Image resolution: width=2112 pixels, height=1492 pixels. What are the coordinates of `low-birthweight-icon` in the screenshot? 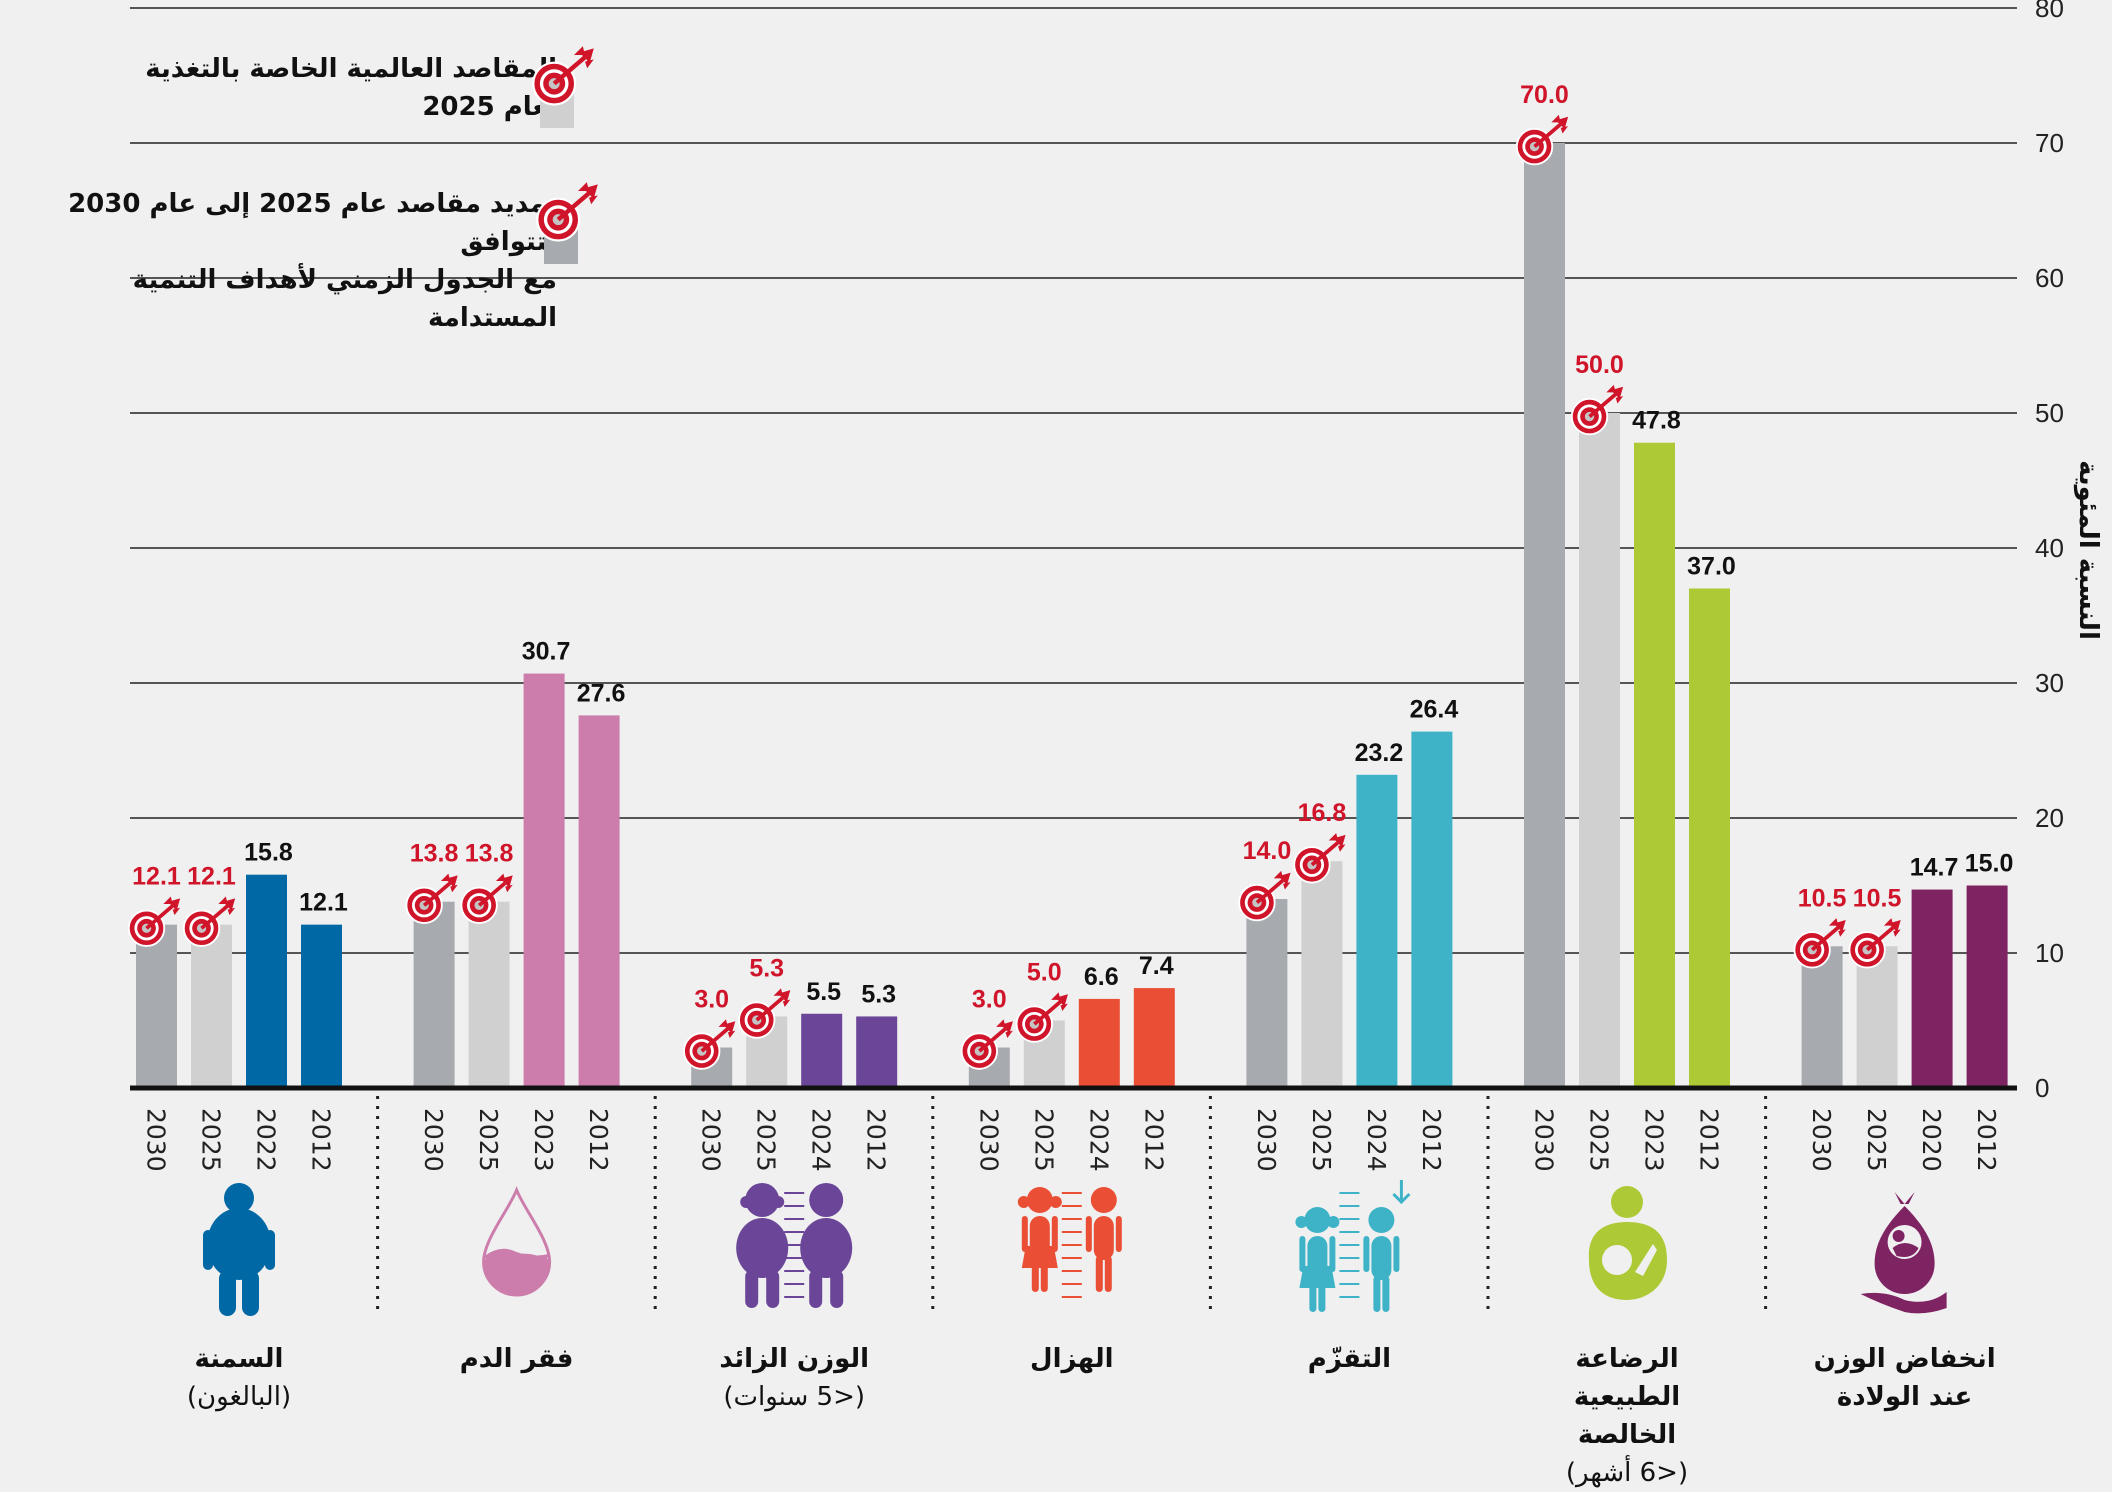 It's located at (1903, 1253).